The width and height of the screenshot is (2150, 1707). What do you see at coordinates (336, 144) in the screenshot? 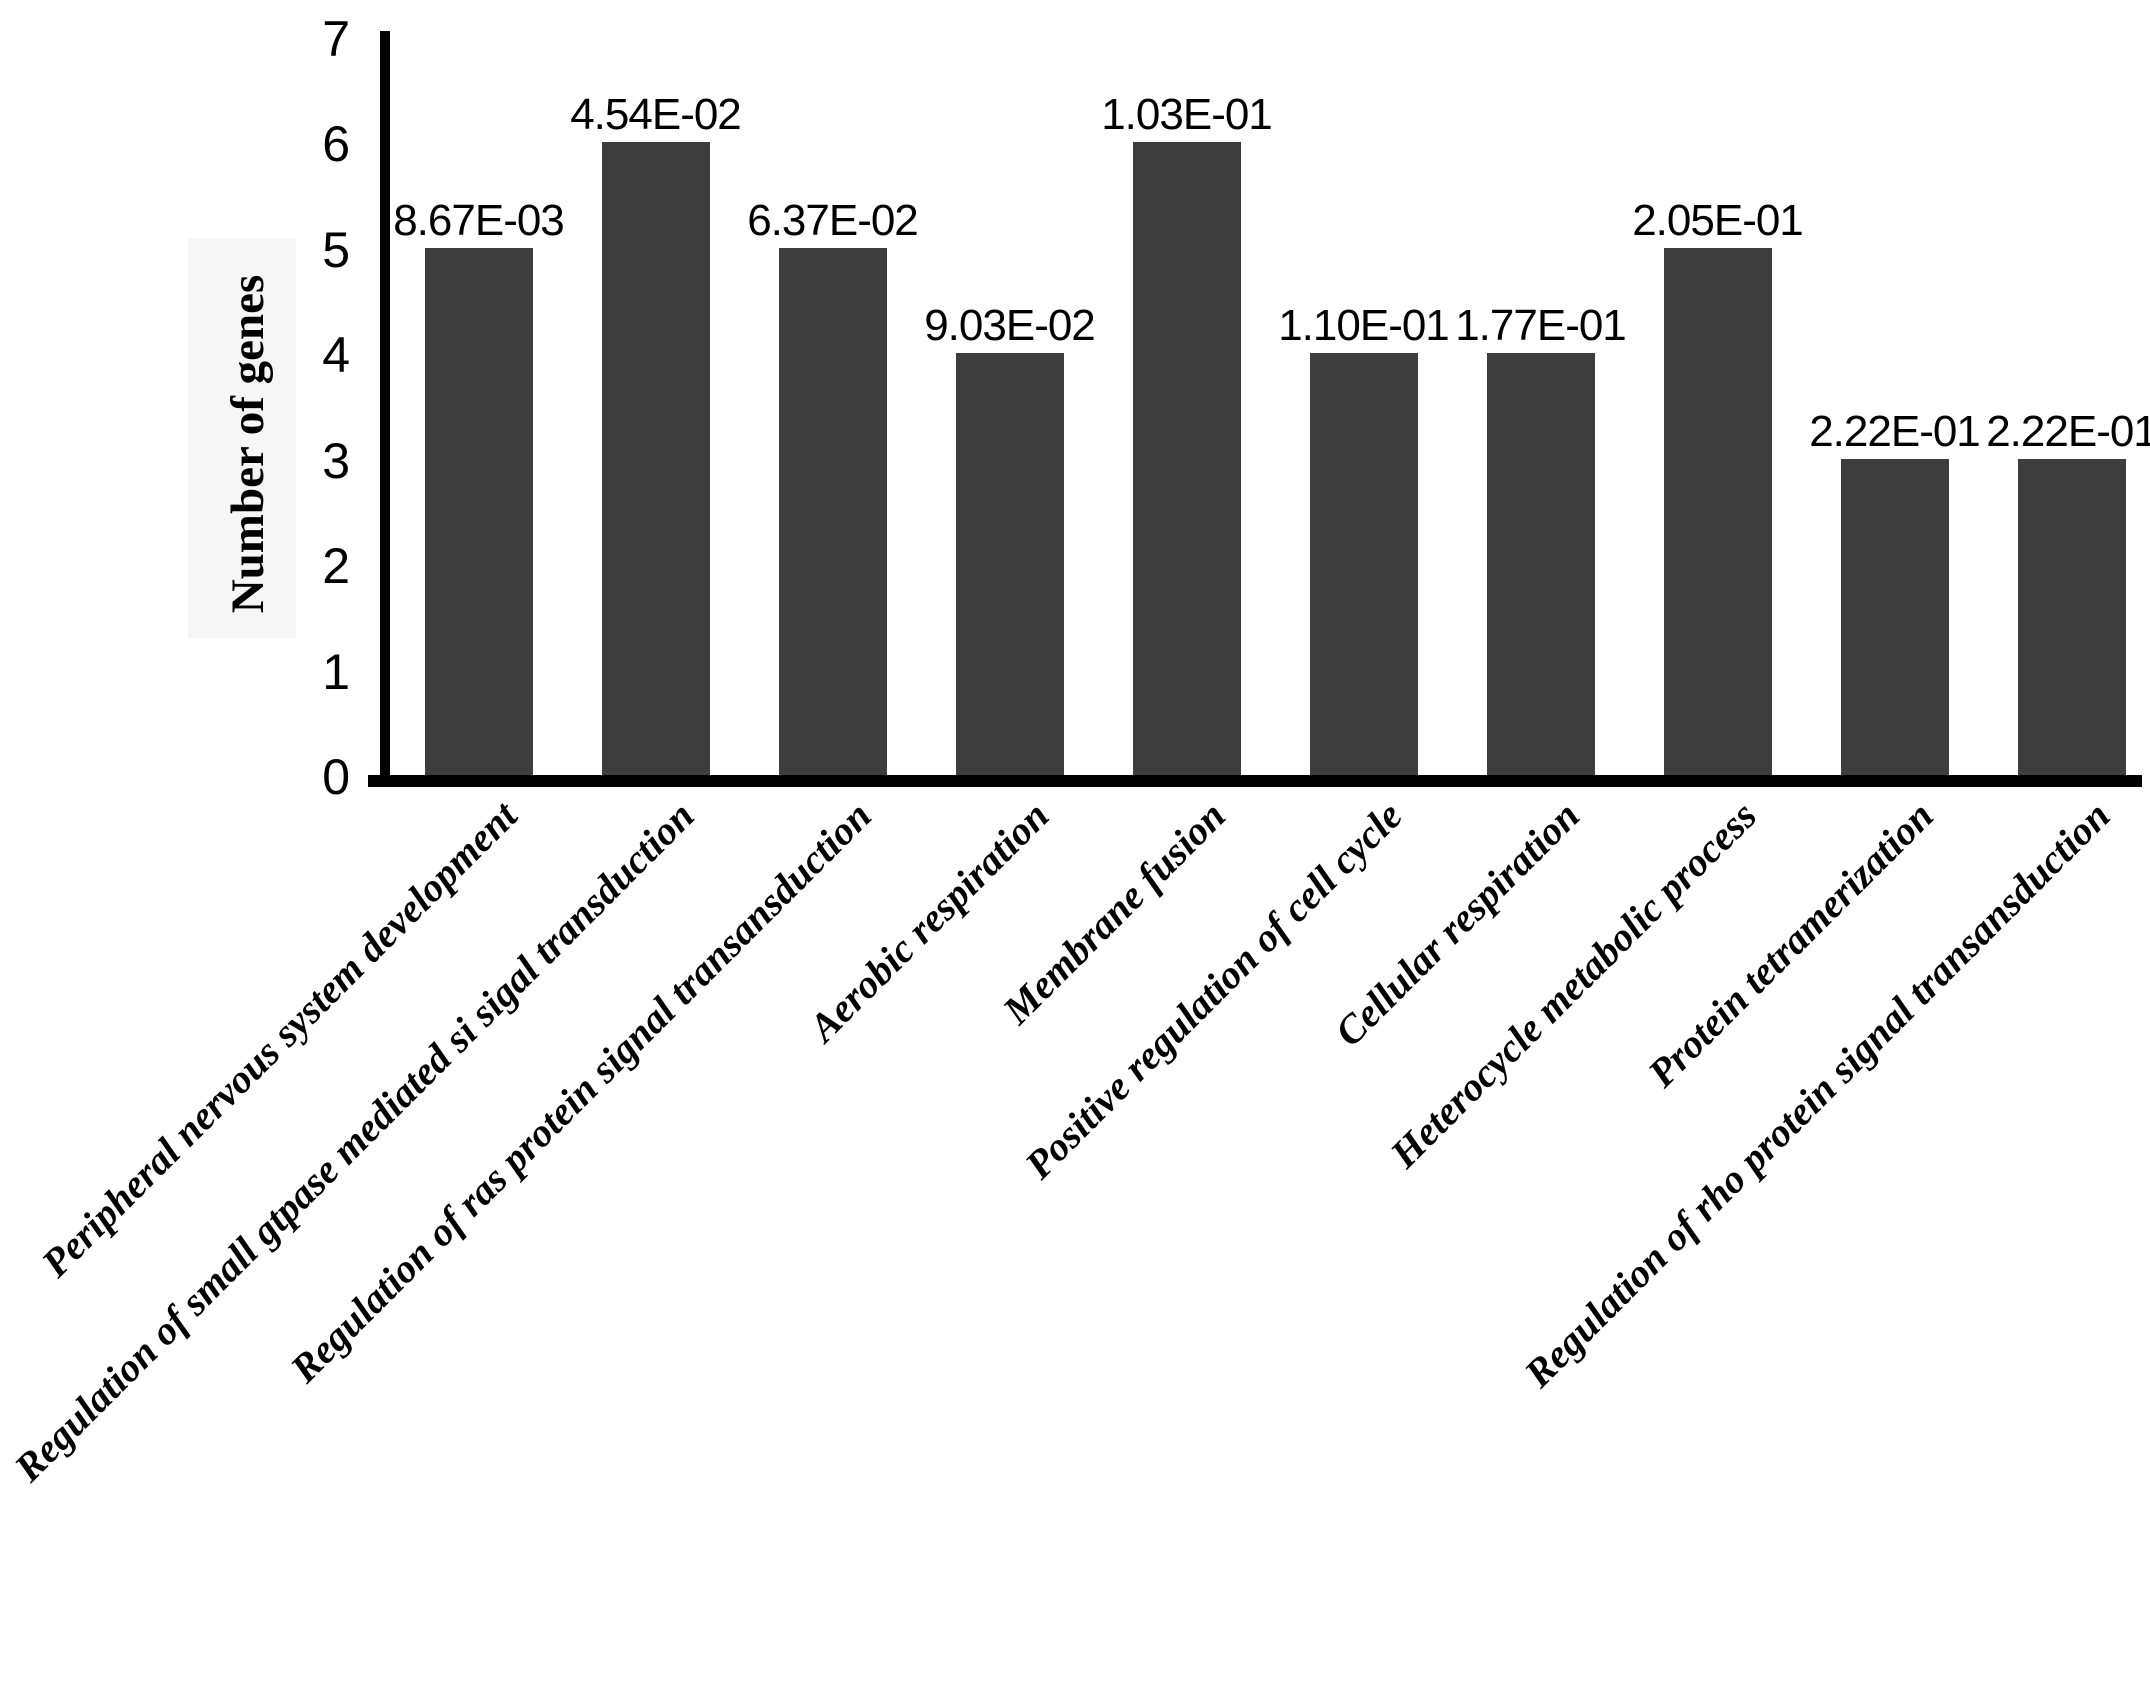
I see `y-tick-label: 6` at bounding box center [336, 144].